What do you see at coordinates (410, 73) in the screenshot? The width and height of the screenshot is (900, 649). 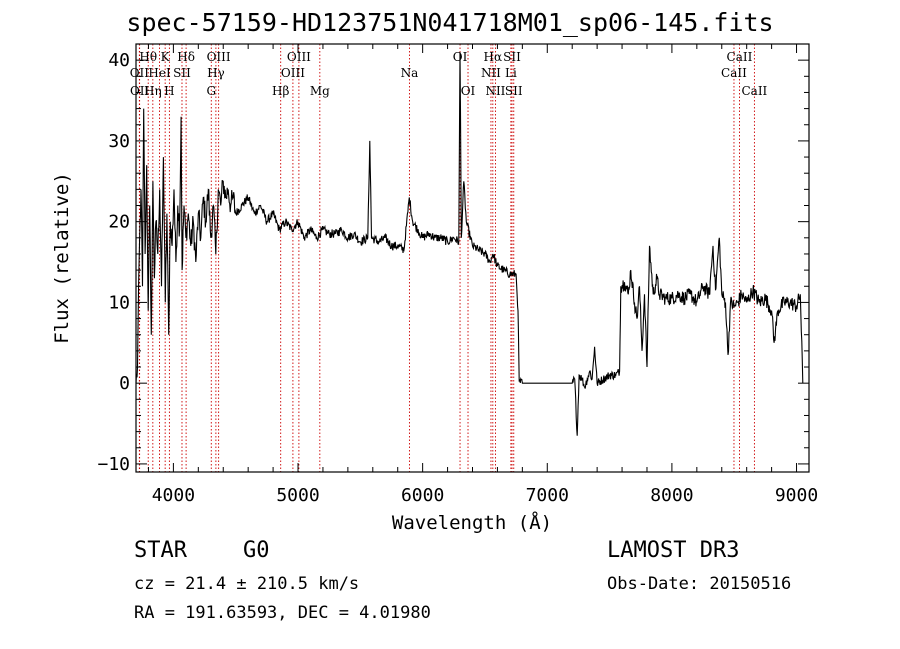 I see `line-label-Na: Na` at bounding box center [410, 73].